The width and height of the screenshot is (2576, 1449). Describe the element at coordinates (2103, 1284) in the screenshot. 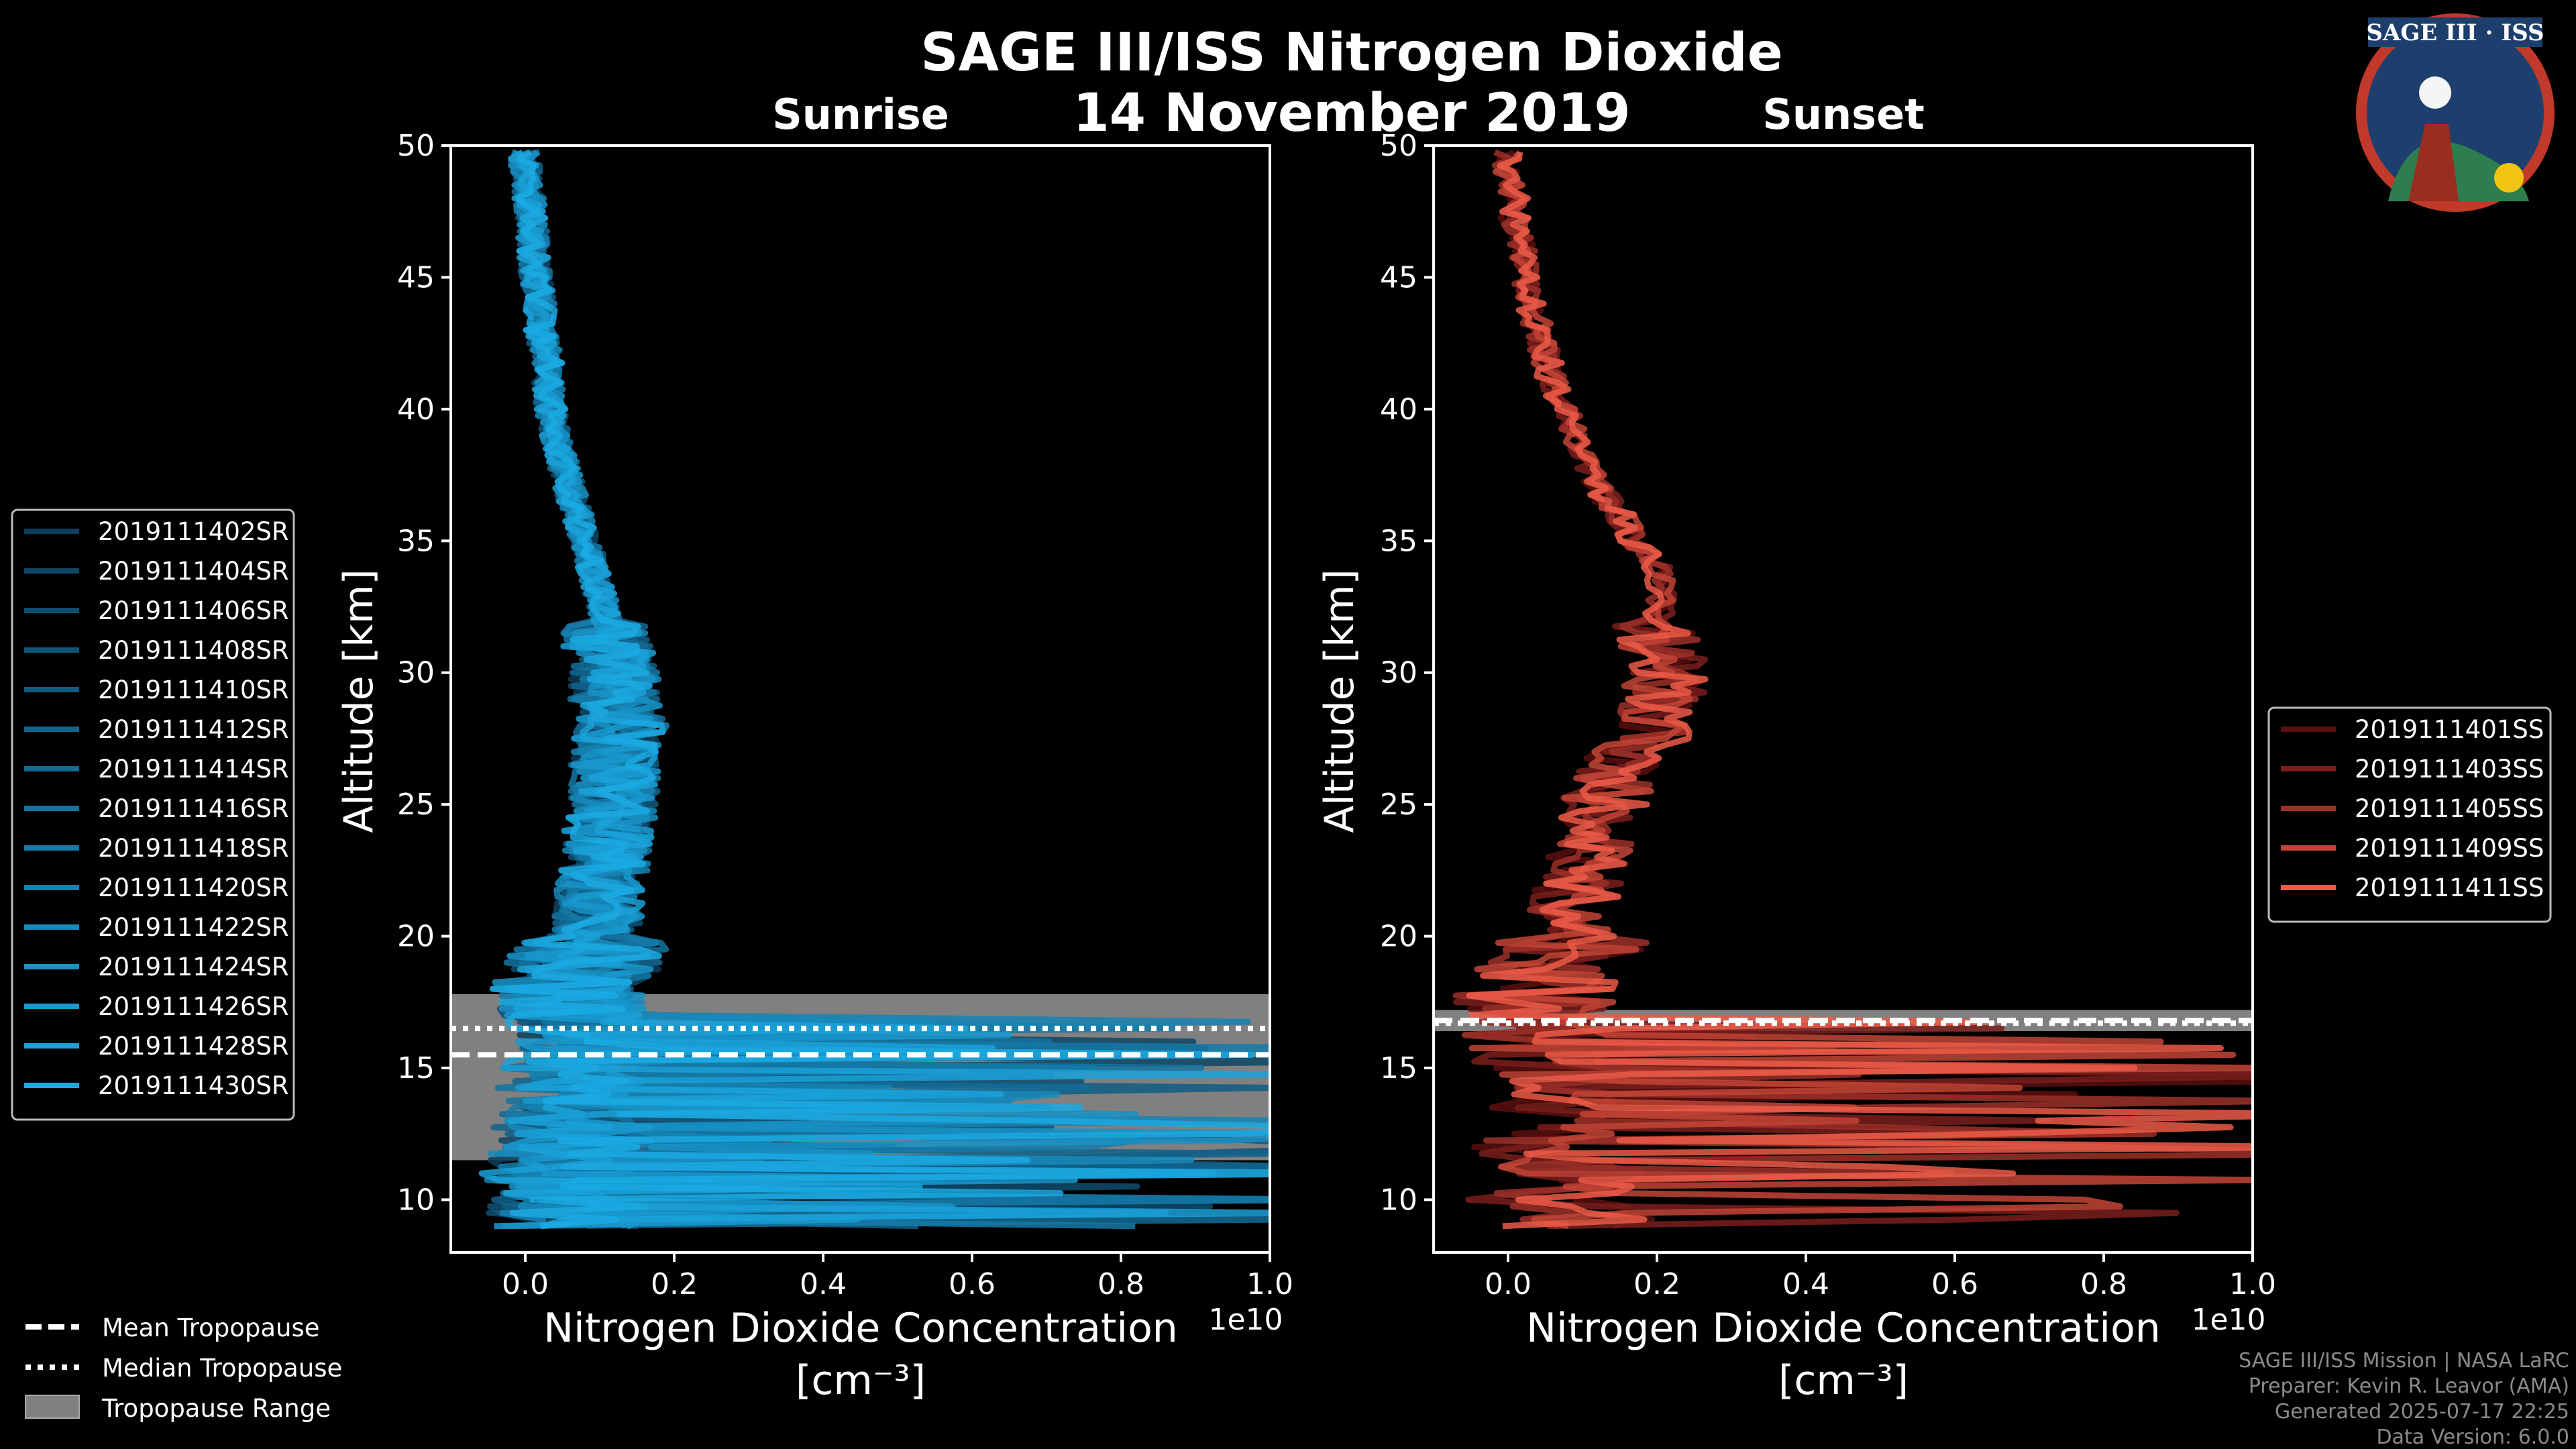

I see `sunset-x-tick-label: 0.8` at that location.